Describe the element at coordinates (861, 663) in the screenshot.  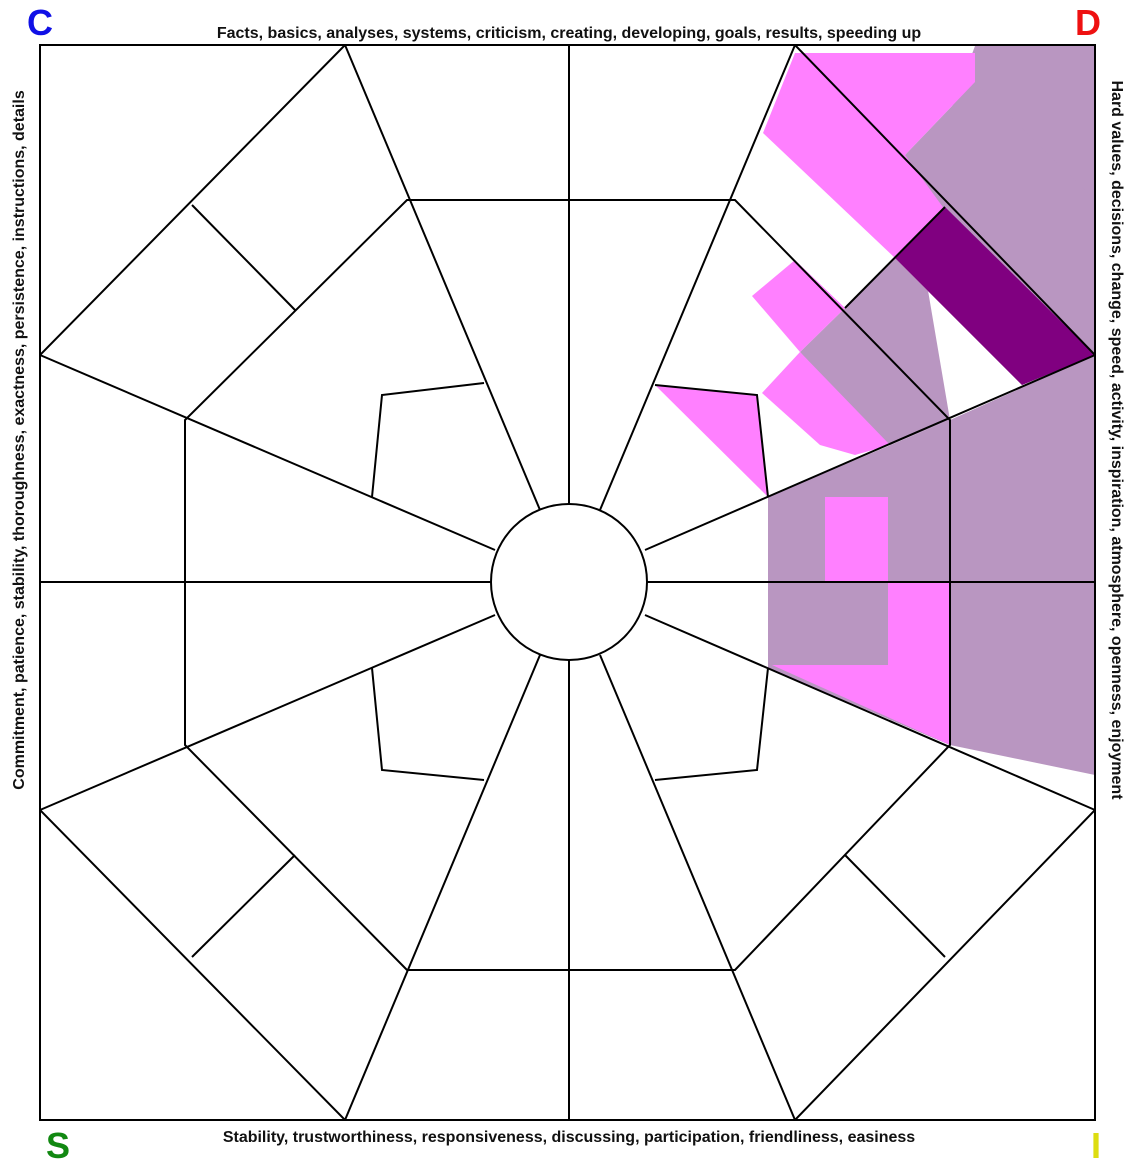
I see `pink-col-lower` at that location.